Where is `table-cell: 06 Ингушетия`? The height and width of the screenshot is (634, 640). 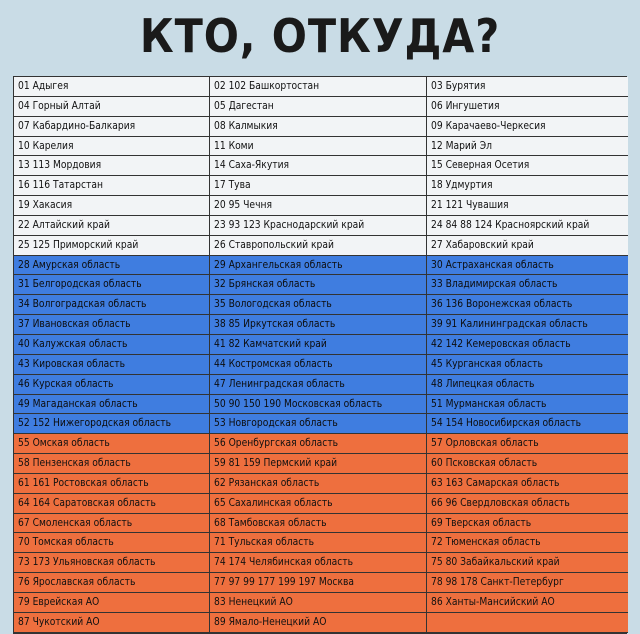 table-cell: 06 Ингушетия is located at coordinates (527, 106).